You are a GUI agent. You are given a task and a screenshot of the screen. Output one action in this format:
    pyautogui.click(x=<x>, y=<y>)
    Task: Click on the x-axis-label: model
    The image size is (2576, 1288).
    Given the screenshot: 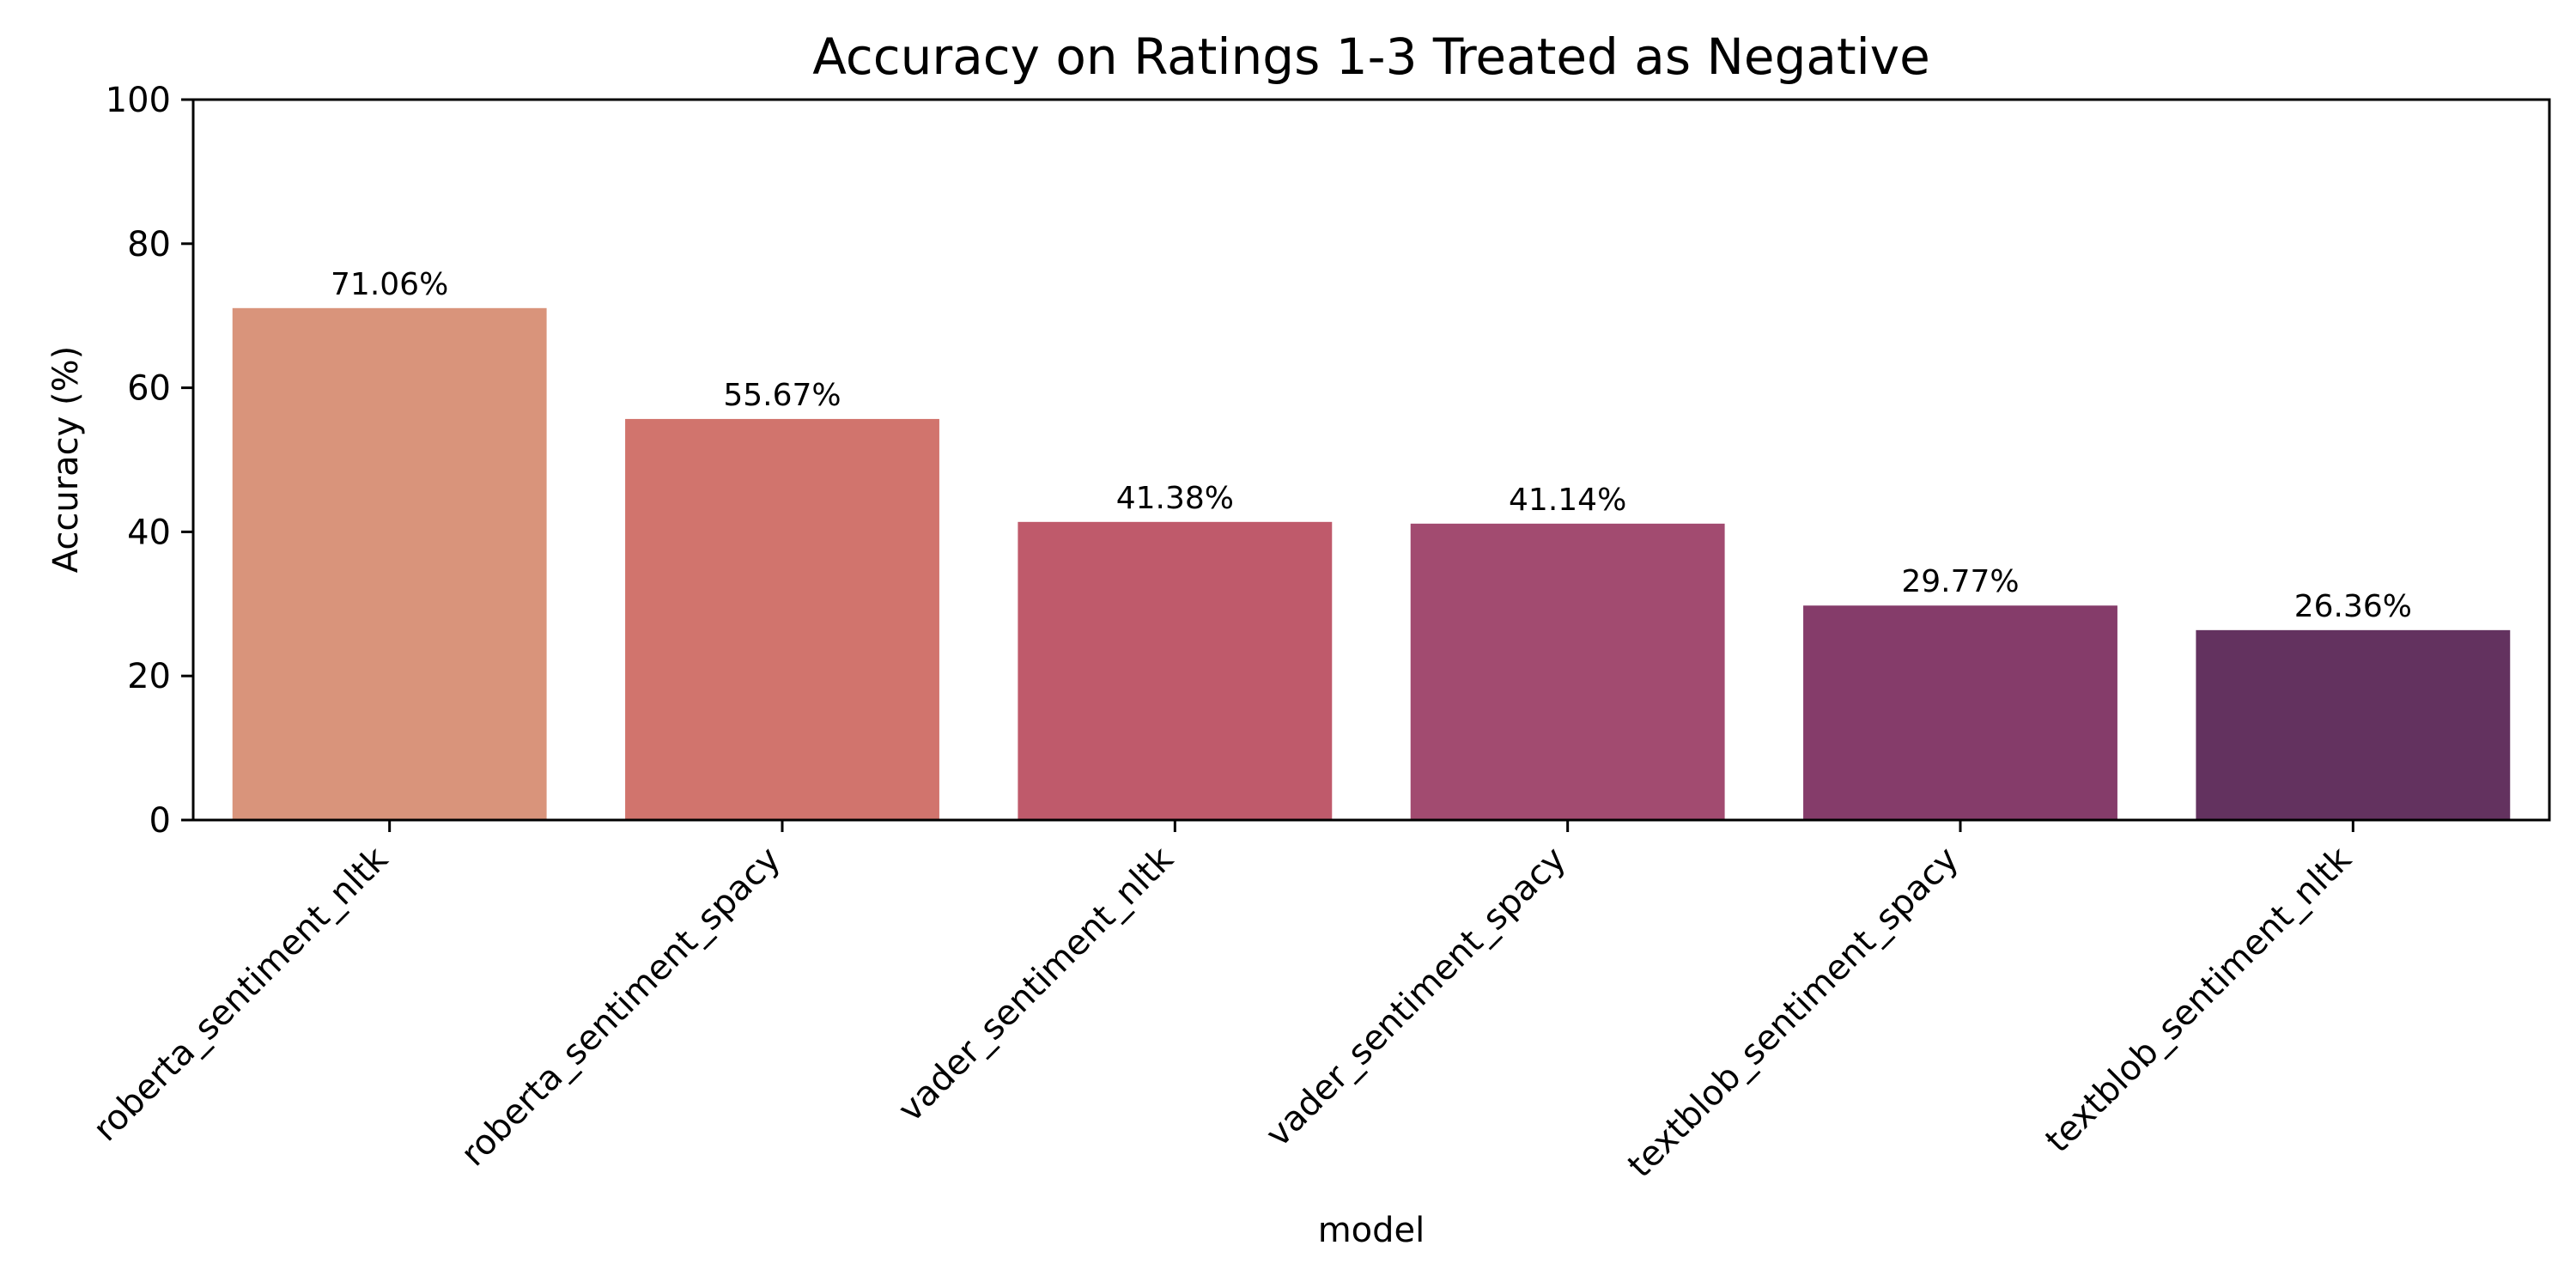 What is the action you would take?
    pyautogui.click(x=1371, y=1230)
    